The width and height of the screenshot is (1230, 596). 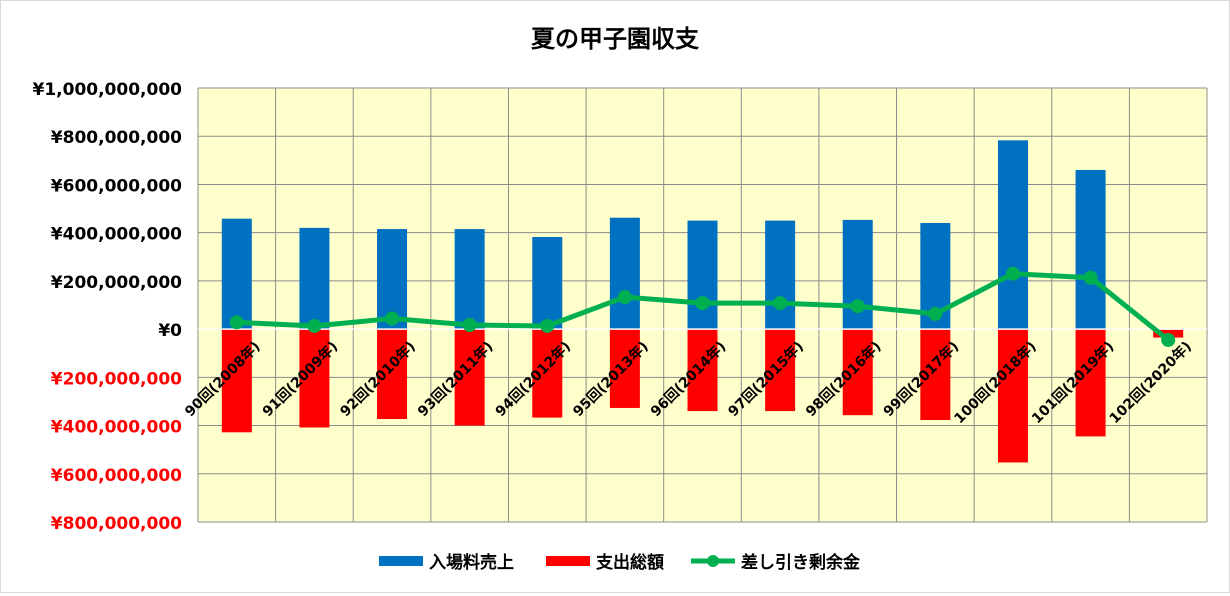 I want to click on legend: 入場料売上 支出総額 差し引き剰余金, so click(x=620, y=562).